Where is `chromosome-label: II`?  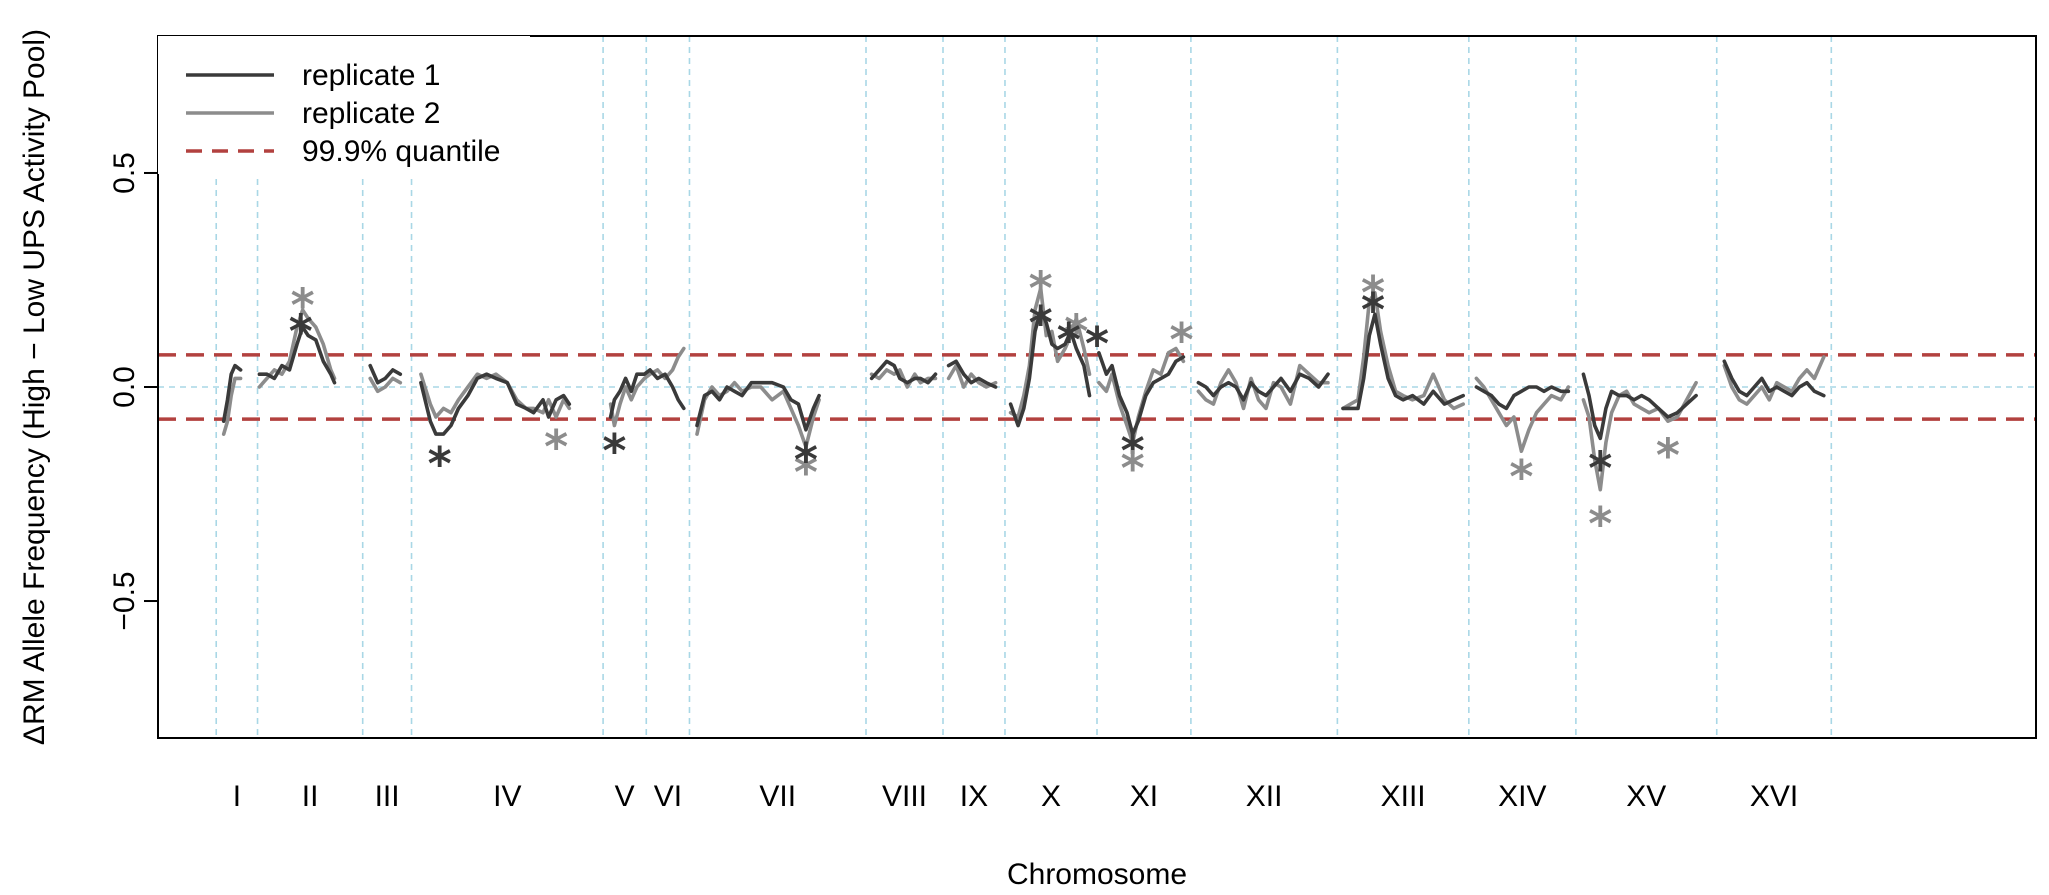 chromosome-label: II is located at coordinates (310, 796).